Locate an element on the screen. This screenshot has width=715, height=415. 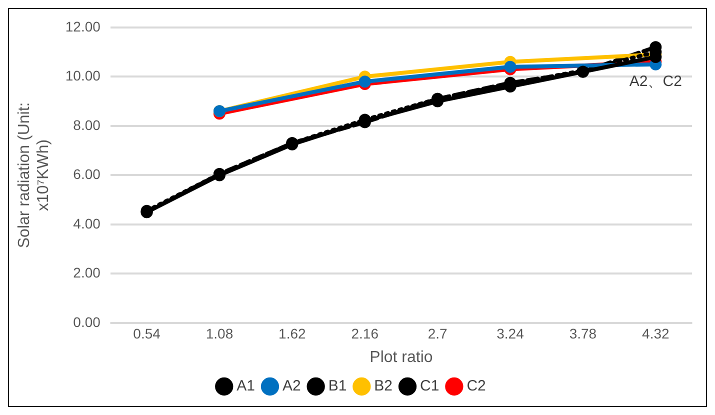
y-tick-label: 12.00 is located at coordinates (83, 26).